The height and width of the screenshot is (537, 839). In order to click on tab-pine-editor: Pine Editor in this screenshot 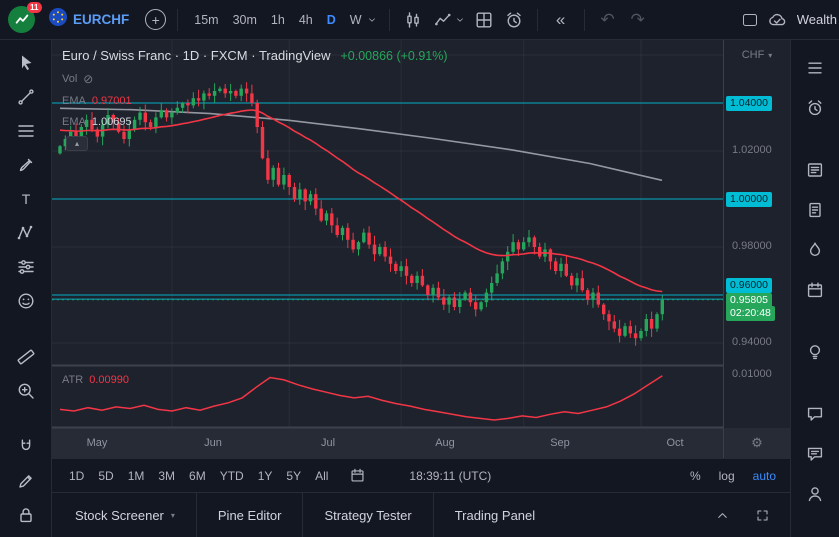, I will do `click(249, 515)`.